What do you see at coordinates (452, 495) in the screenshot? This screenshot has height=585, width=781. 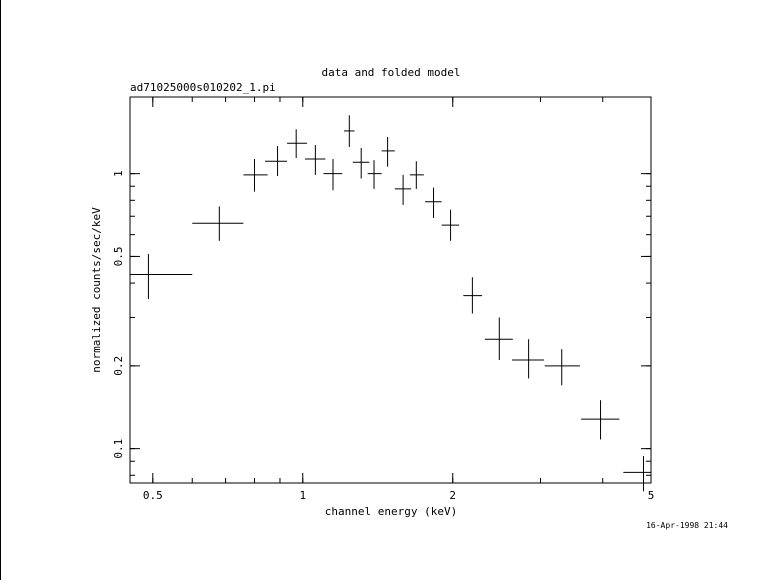 I see `x-tick-label: 2` at bounding box center [452, 495].